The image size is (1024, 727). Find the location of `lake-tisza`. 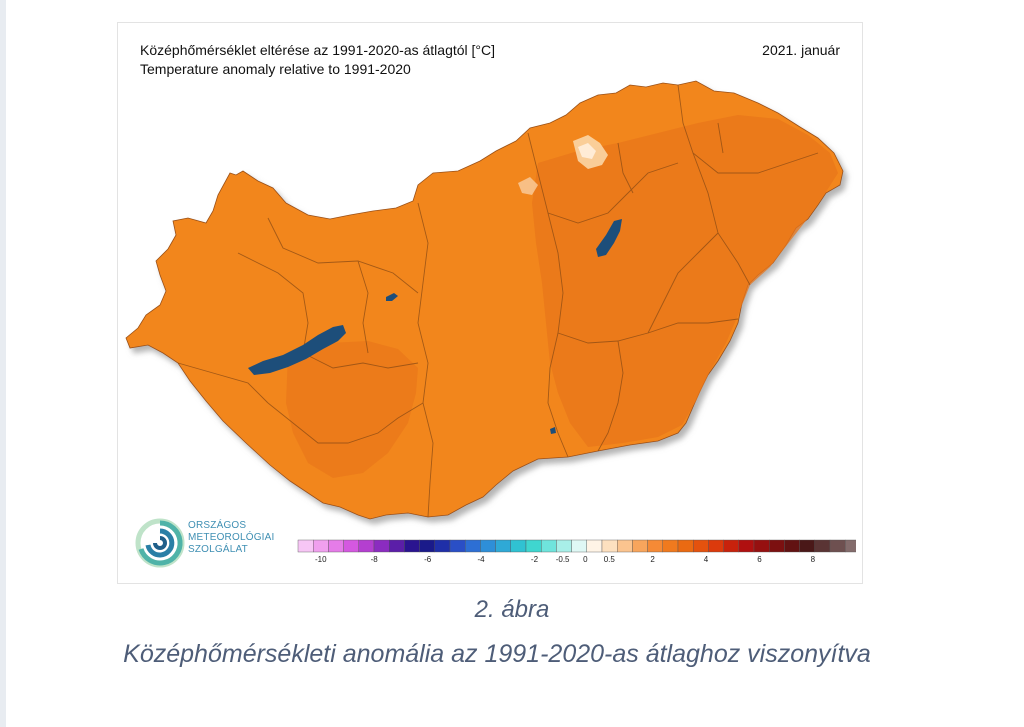

lake-tisza is located at coordinates (609, 238).